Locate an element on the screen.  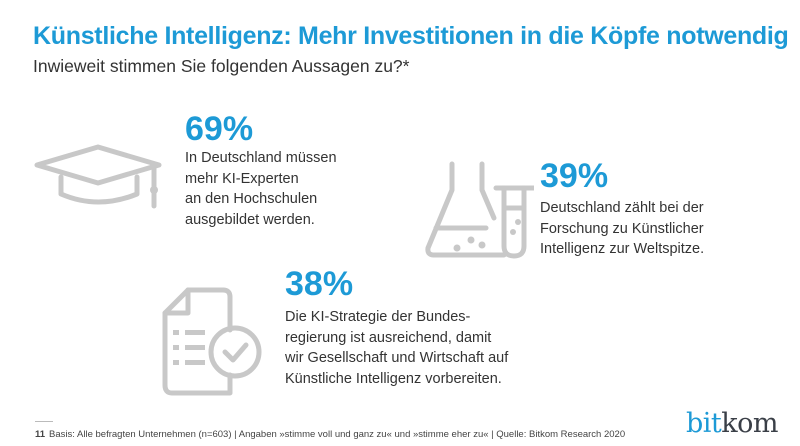
description-line: an den Hochschulen is located at coordinates (251, 199).